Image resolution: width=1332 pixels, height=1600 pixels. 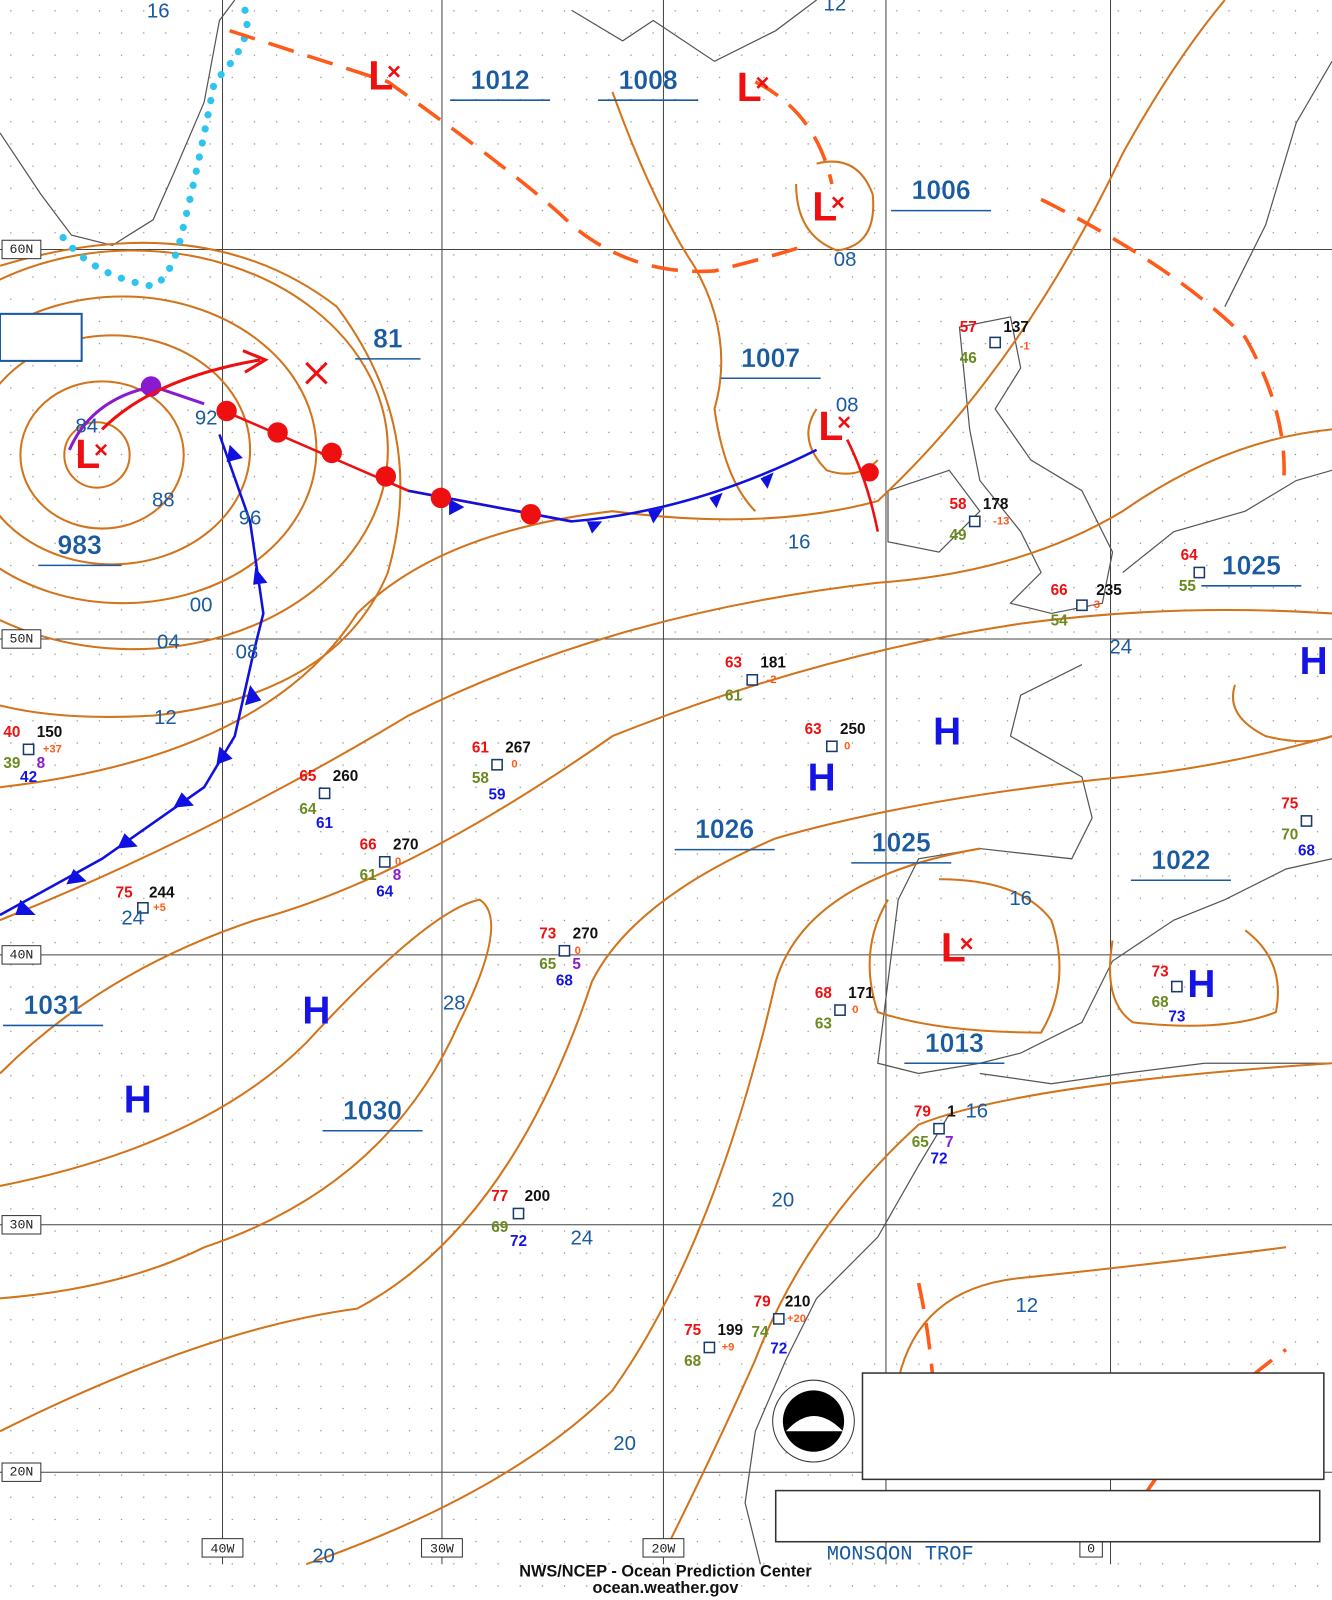 I want to click on station-value: 137, so click(x=1016, y=327).